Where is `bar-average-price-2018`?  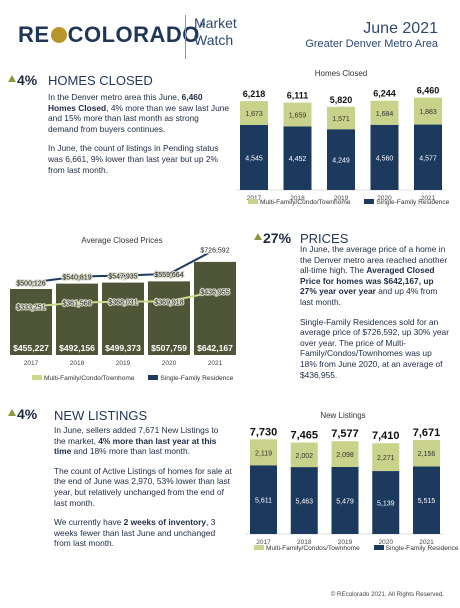
bar-average-price-2018 is located at coordinates (77, 319).